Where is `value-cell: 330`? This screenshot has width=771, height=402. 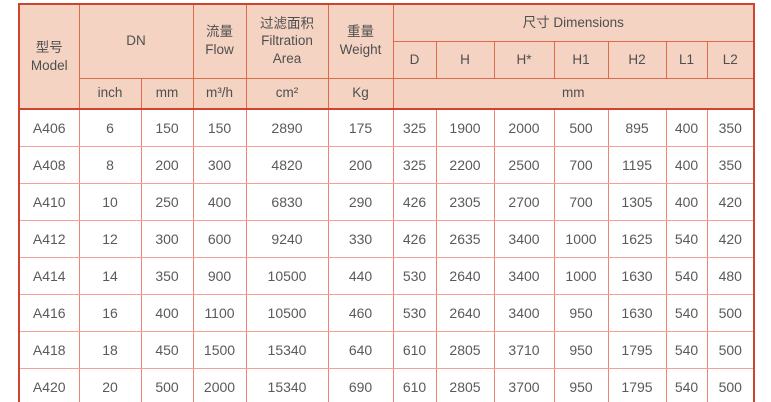
value-cell: 330 is located at coordinates (360, 239).